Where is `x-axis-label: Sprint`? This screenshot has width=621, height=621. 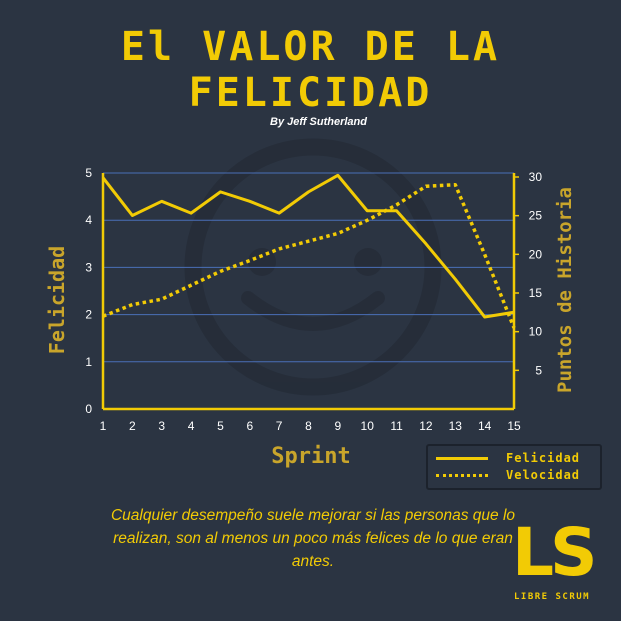 x-axis-label: Sprint is located at coordinates (310, 456).